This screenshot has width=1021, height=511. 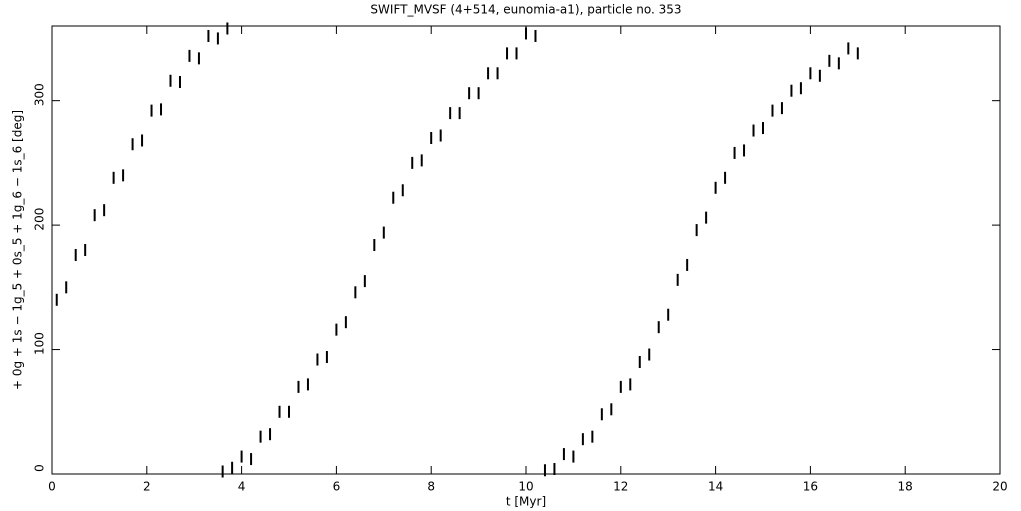 I want to click on x-tick-label: 2, so click(x=147, y=487).